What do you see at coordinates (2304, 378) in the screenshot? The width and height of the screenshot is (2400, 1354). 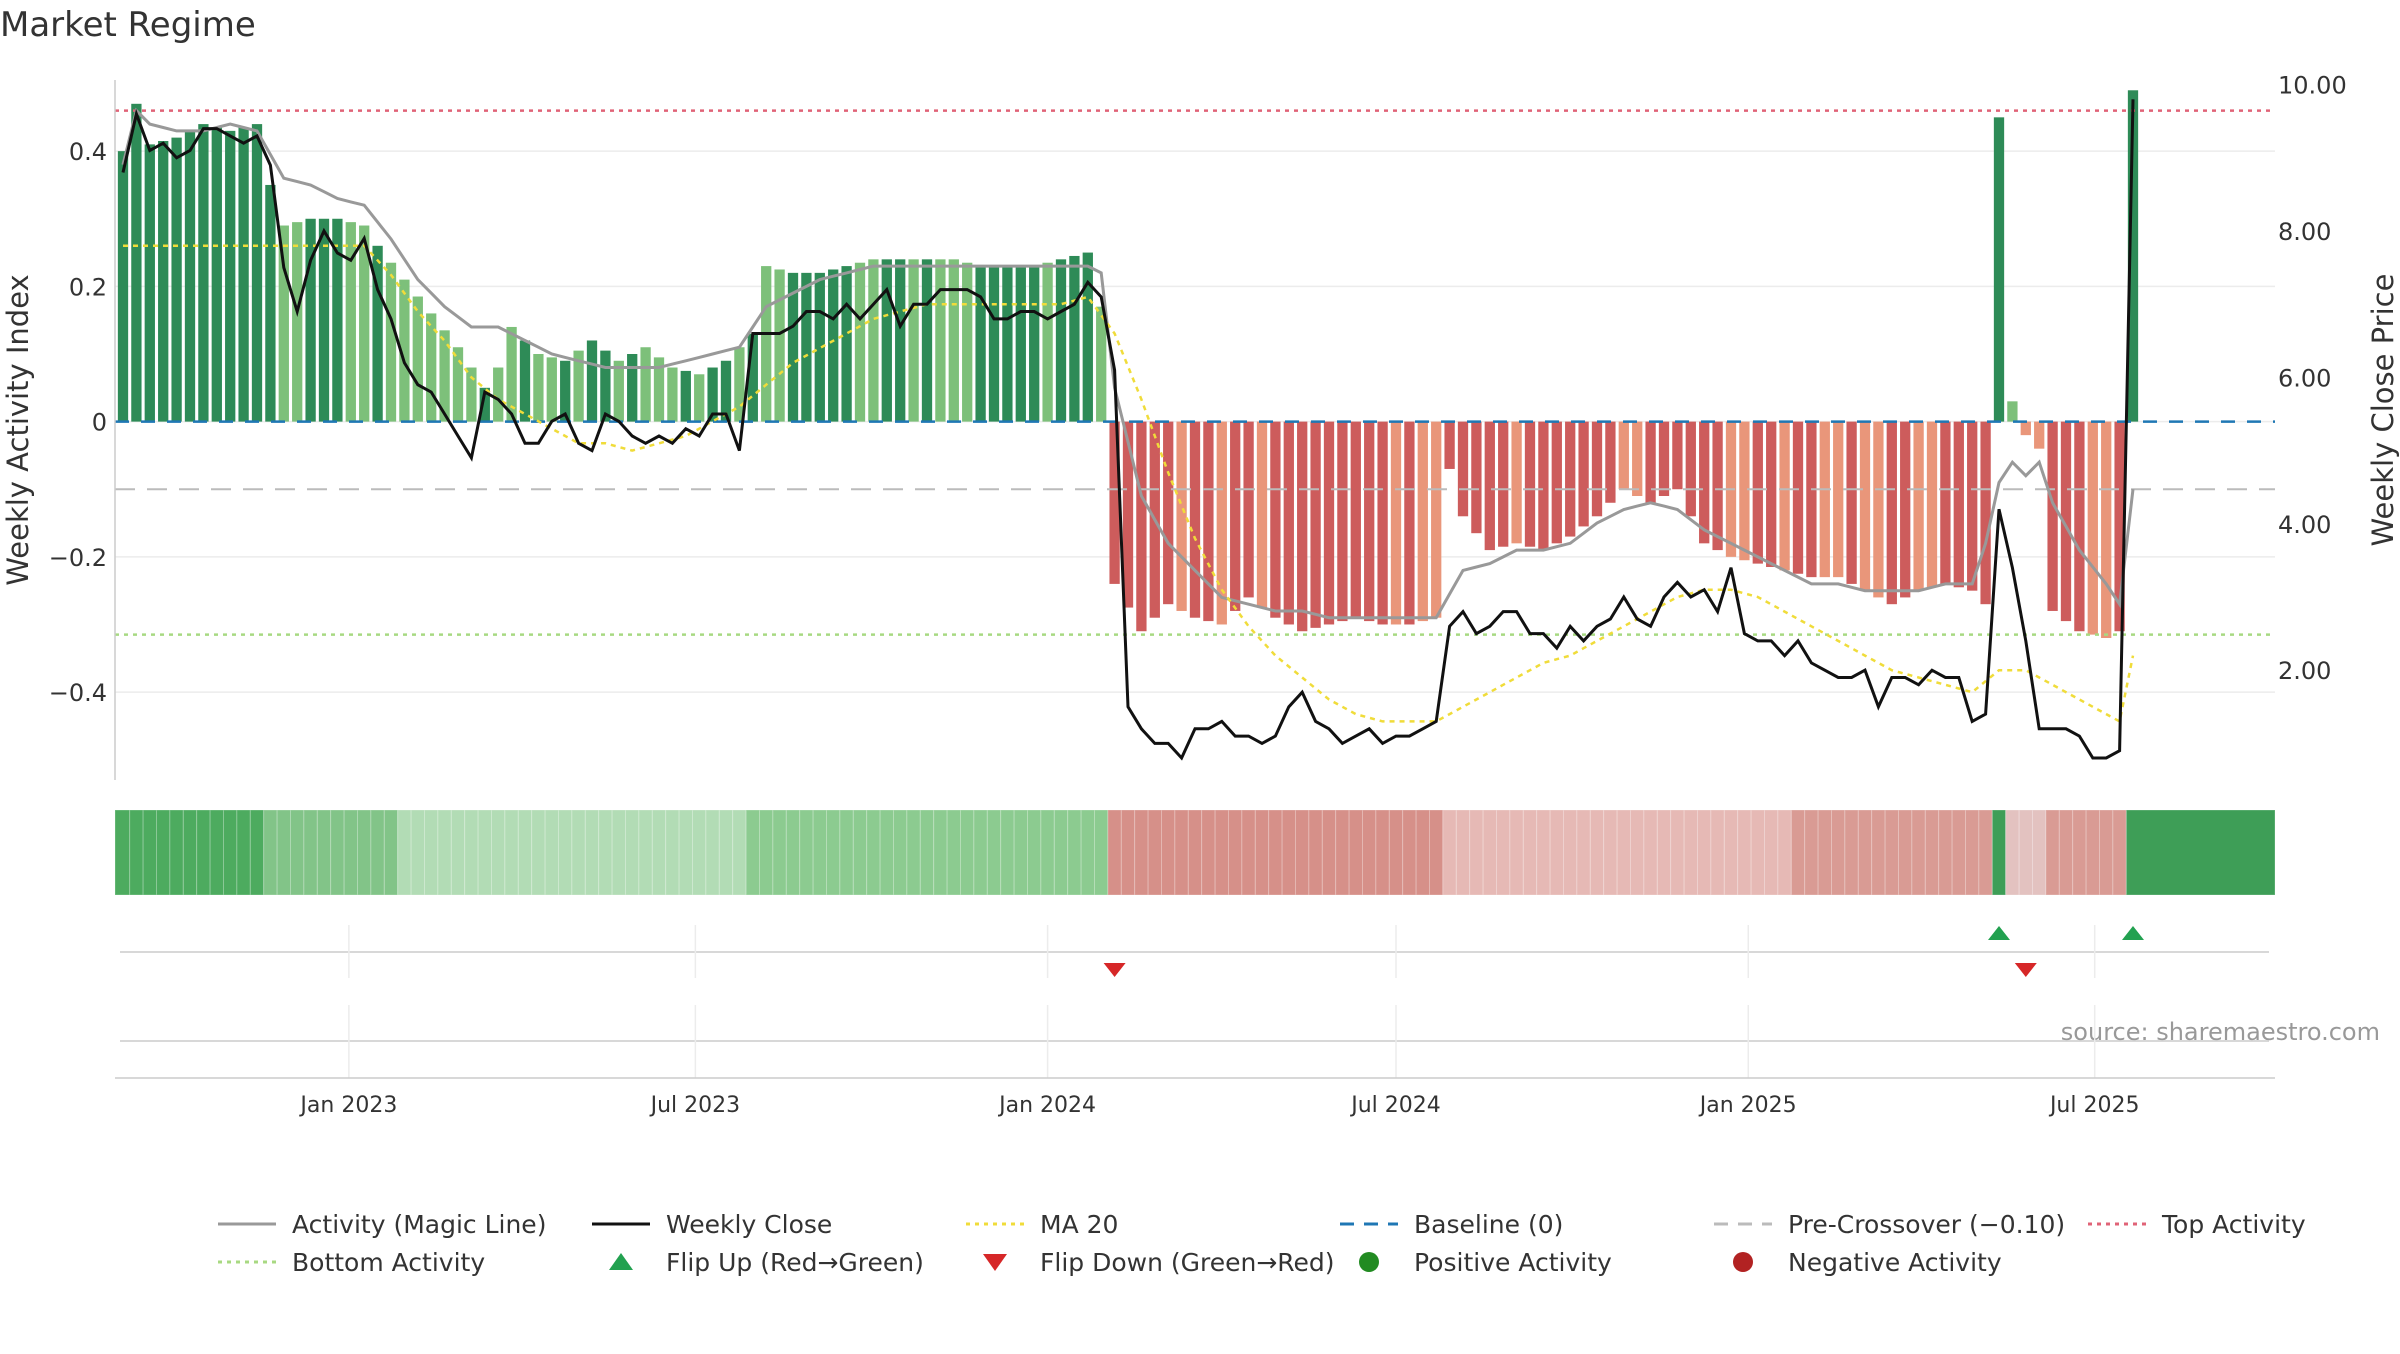 I see `right-tick-label: 6.00` at bounding box center [2304, 378].